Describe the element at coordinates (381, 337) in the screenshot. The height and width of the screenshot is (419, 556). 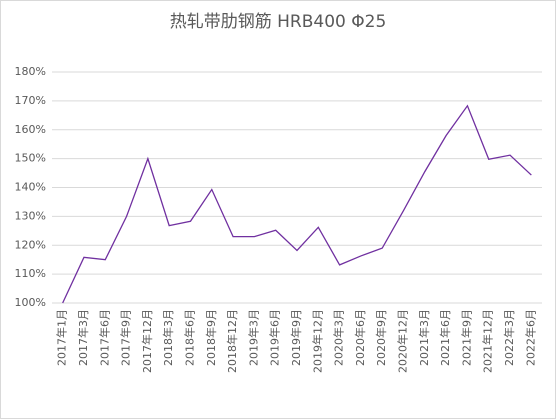
I see `x-tick-label: 2020年9月` at that location.